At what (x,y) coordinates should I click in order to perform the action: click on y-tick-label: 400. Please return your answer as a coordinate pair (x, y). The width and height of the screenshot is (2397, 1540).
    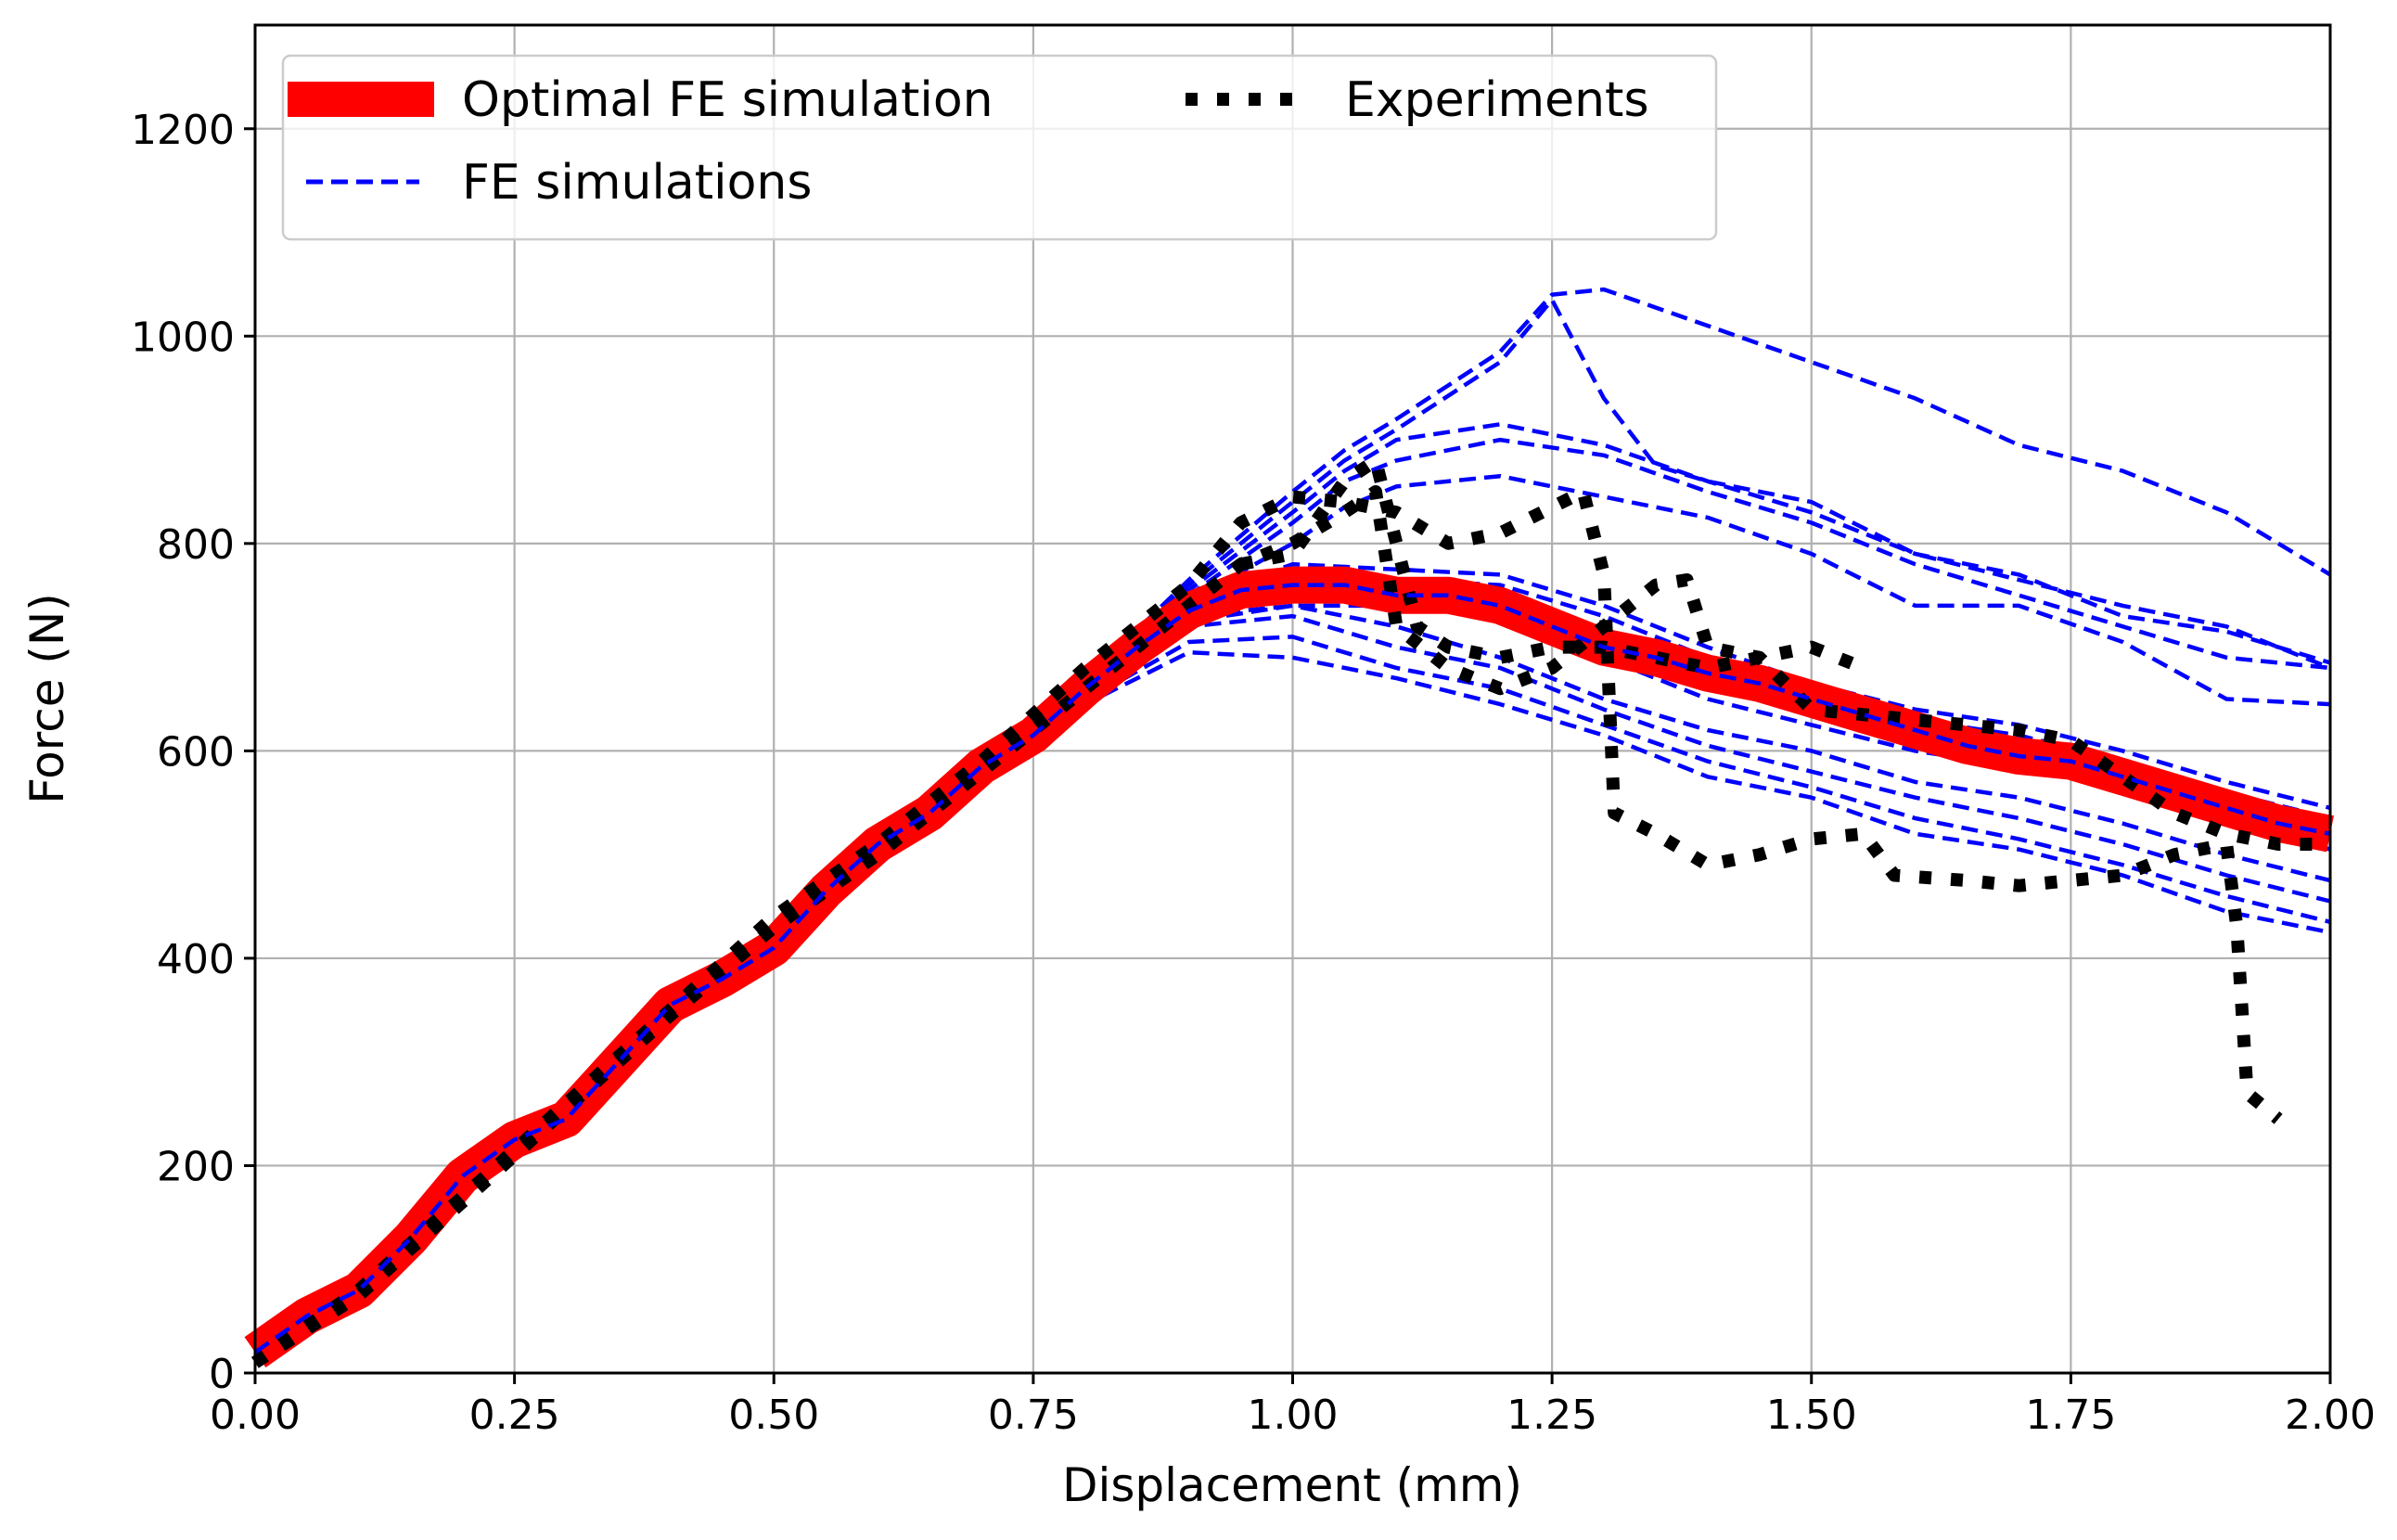
    Looking at the image, I should click on (196, 960).